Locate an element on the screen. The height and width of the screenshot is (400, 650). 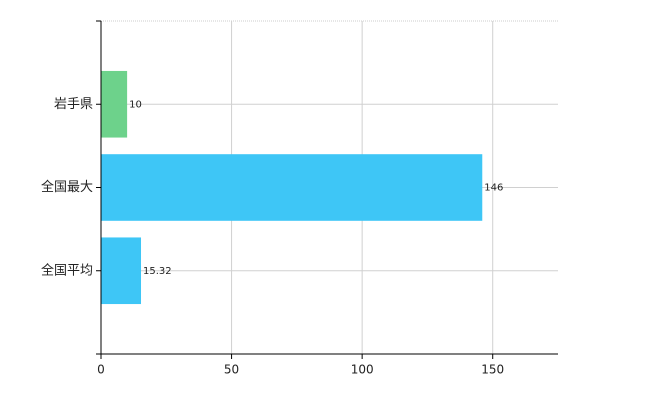
value-label: 15.32 is located at coordinates (157, 271).